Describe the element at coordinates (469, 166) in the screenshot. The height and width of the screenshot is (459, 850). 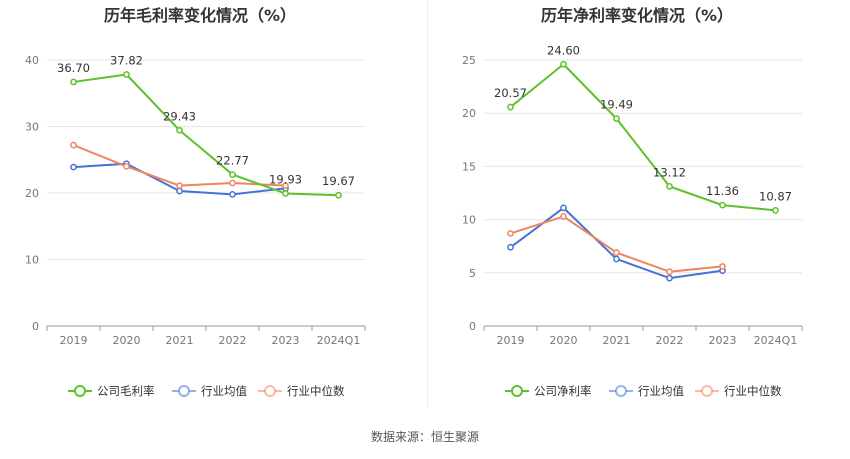
I see `y-tick-label: 15` at that location.